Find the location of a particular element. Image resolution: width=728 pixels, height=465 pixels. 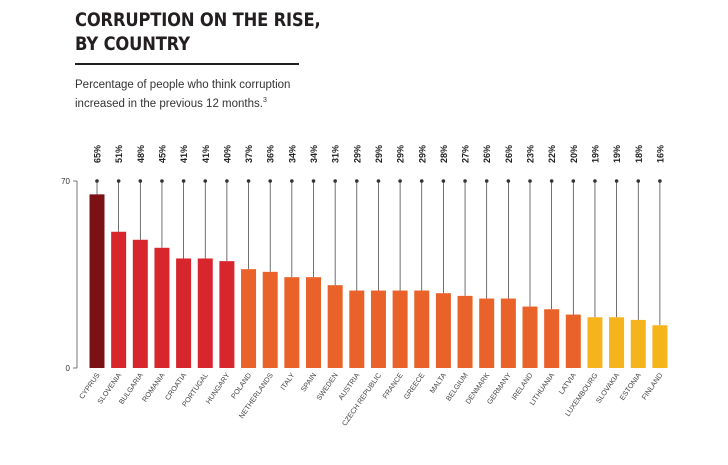

value-label: 37% is located at coordinates (249, 154).